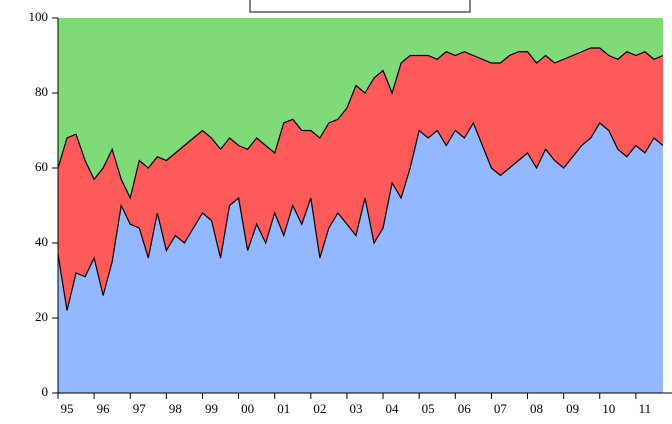  What do you see at coordinates (45, 391) in the screenshot?
I see `y-tick-label: 0` at bounding box center [45, 391].